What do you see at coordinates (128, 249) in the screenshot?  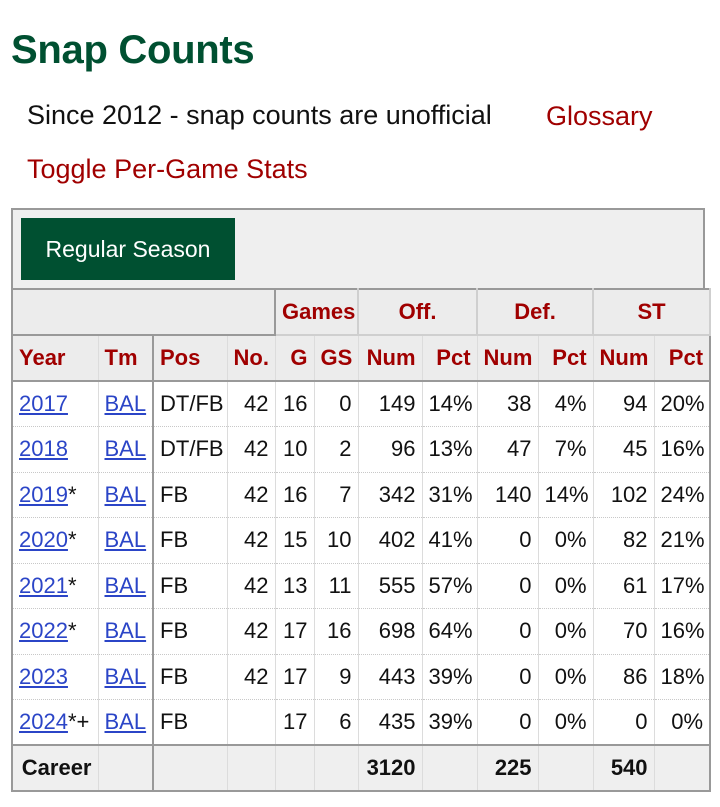 I see `regular-season-tab: Regular Season` at bounding box center [128, 249].